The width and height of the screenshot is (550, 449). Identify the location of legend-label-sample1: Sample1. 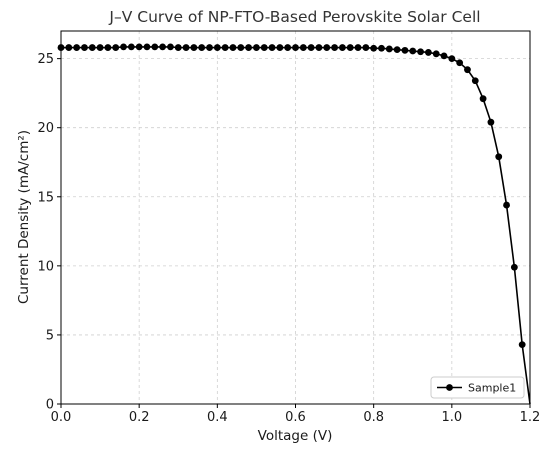
(492, 388).